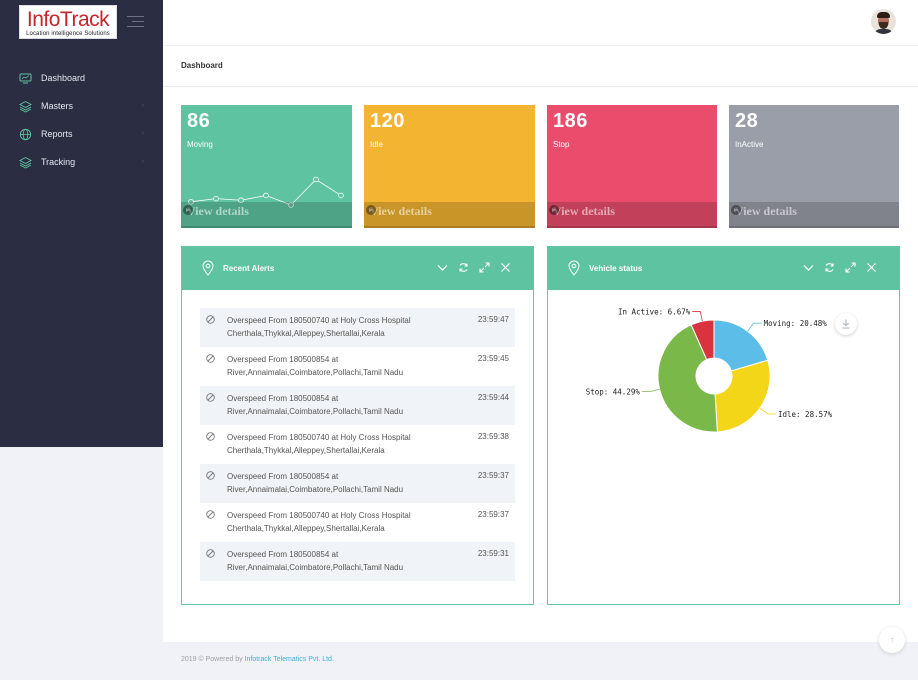 This screenshot has height=680, width=918. What do you see at coordinates (632, 166) in the screenshot?
I see `stat-card-stop: 186 Stop View details` at bounding box center [632, 166].